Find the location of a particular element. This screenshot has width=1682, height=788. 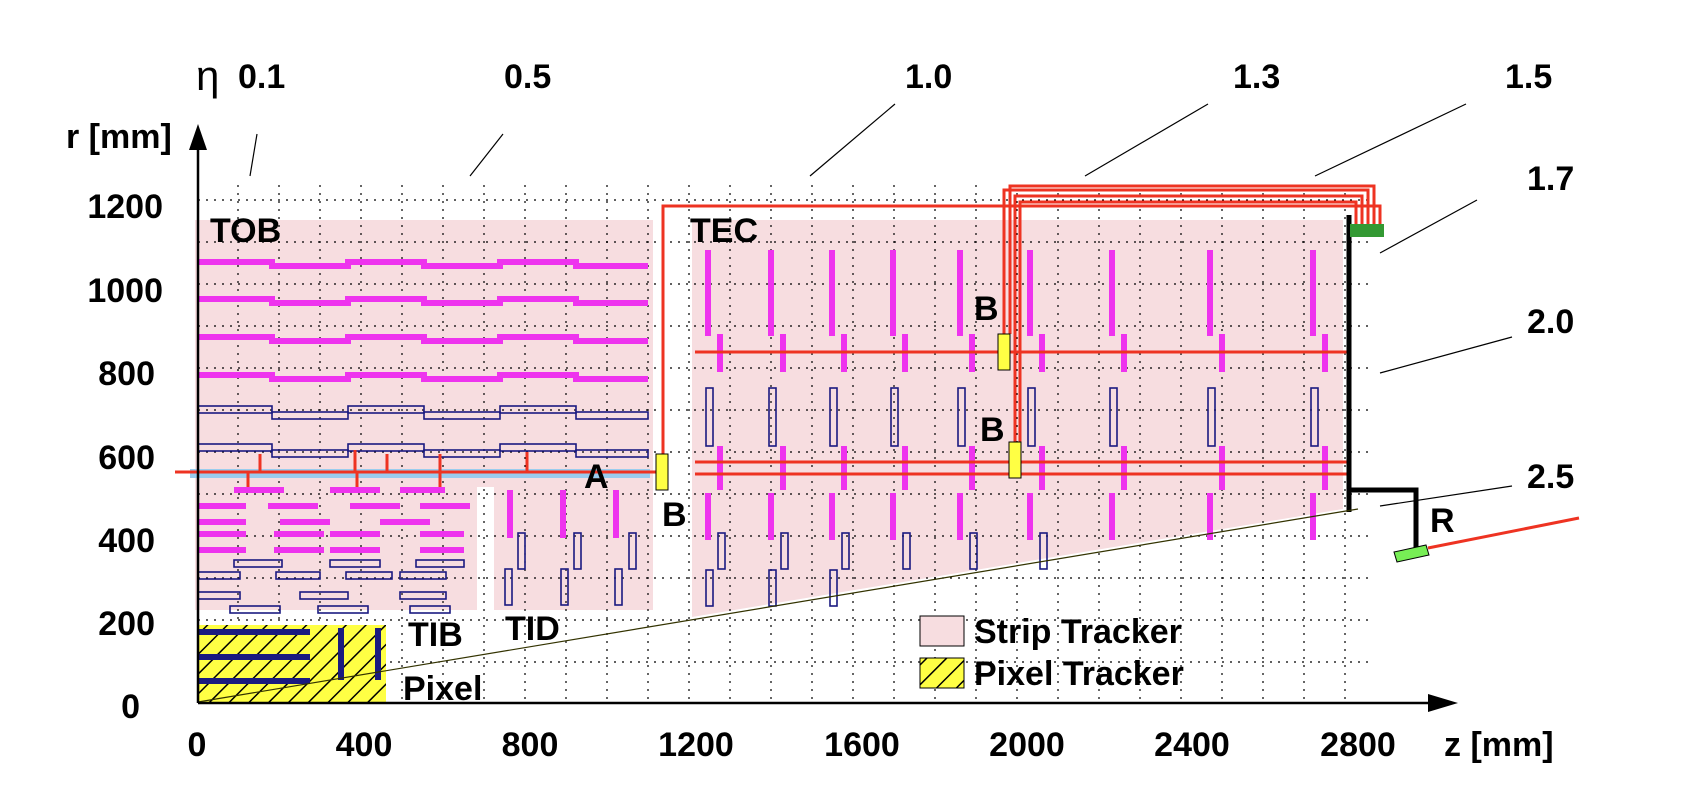

x-tick-0: 0 is located at coordinates (197, 745).